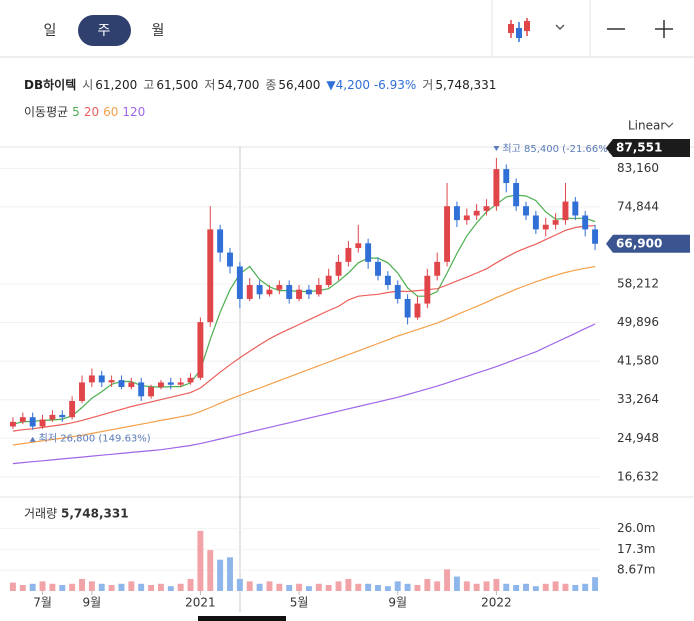 Image resolution: width=694 pixels, height=621 pixels. What do you see at coordinates (639, 243) in the screenshot?
I see `price-tag-label: 66,900` at bounding box center [639, 243].